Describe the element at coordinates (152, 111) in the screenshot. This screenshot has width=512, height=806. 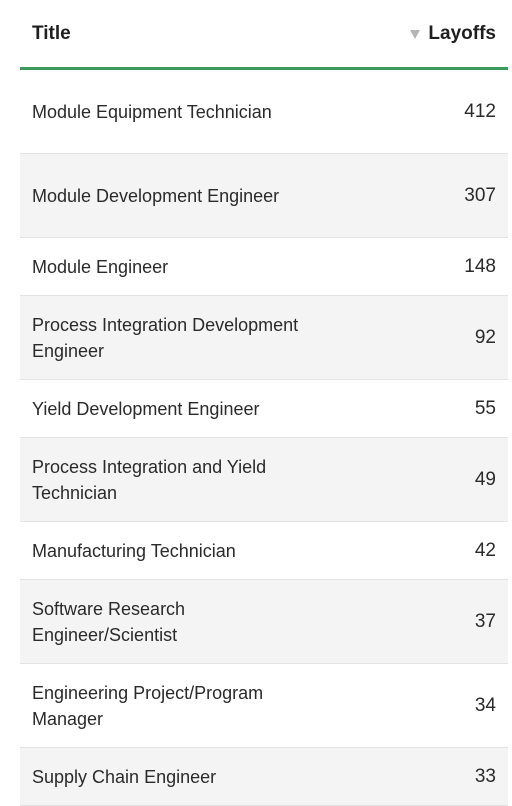
I see `row-title: Module Equipment Technician` at that location.